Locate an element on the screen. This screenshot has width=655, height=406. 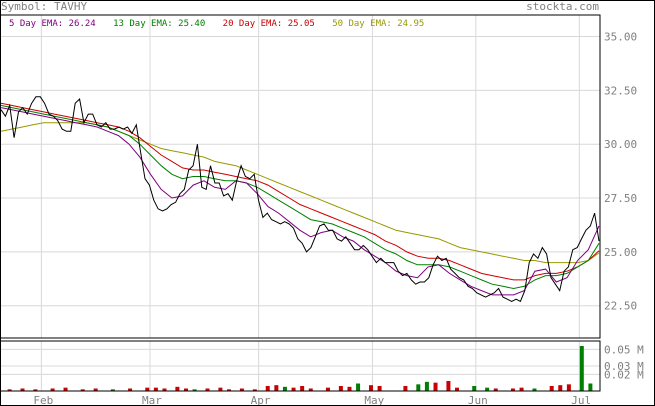
y-tick-label: 32.50 is located at coordinates (620, 90).